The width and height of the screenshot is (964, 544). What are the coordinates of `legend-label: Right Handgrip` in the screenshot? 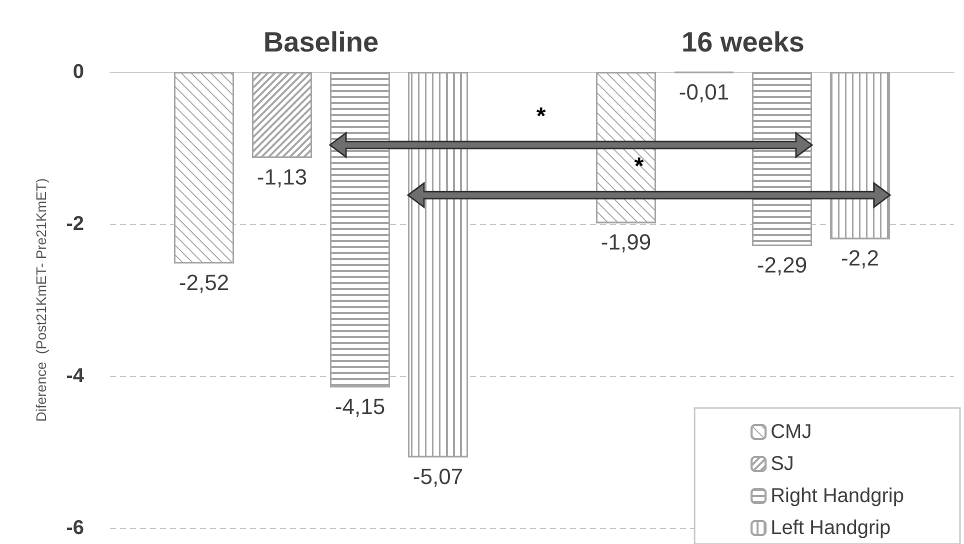 It's located at (837, 496).